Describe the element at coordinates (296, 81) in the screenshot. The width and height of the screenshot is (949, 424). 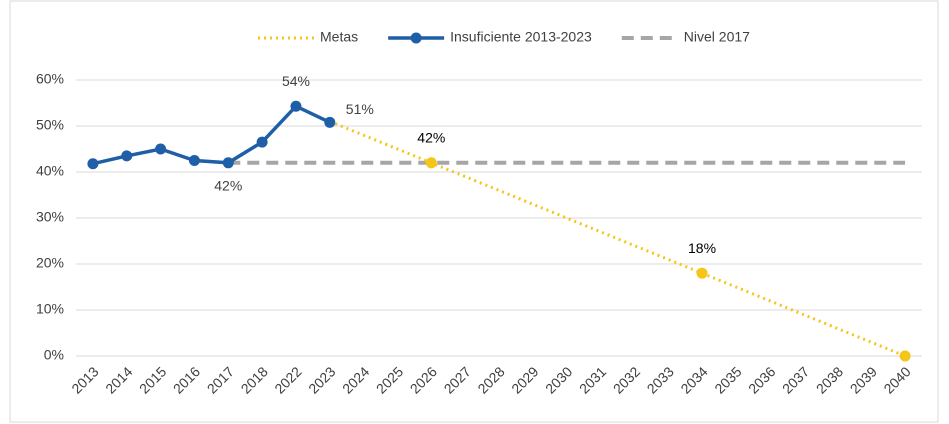
I see `data-label: 54%` at that location.